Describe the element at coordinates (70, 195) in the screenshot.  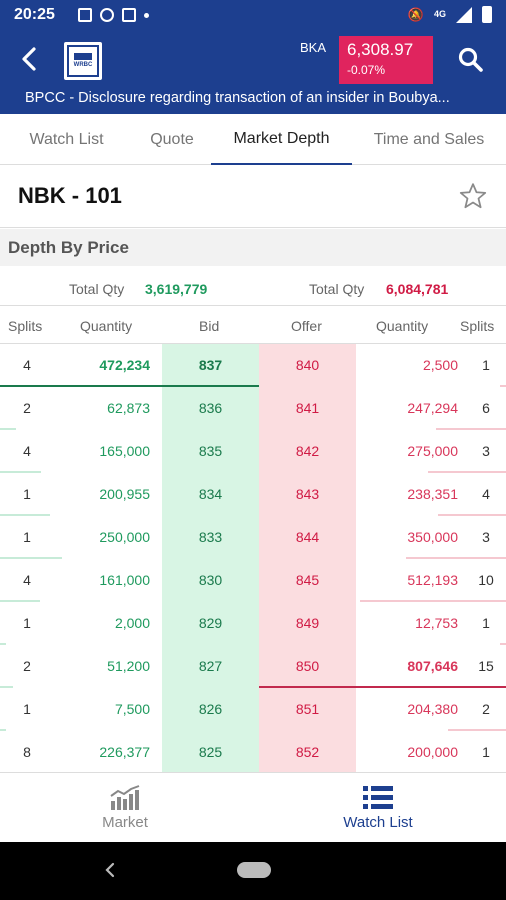
I see `symbol-title: NBK - 101` at that location.